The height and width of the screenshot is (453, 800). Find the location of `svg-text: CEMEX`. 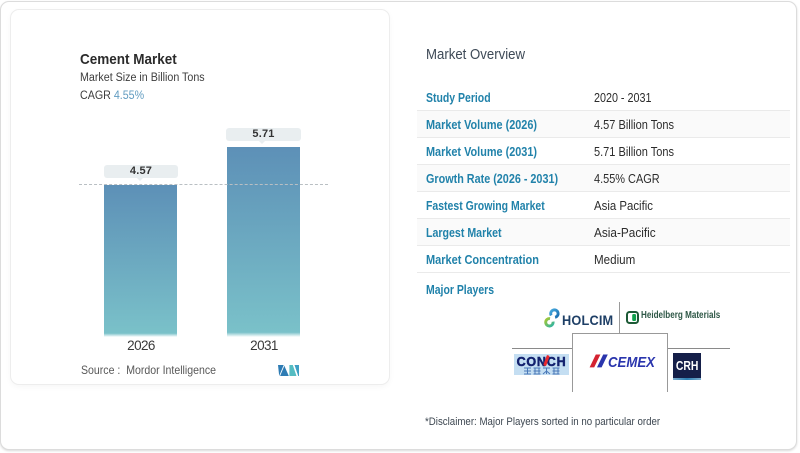

svg-text: CEMEX is located at coordinates (632, 362).